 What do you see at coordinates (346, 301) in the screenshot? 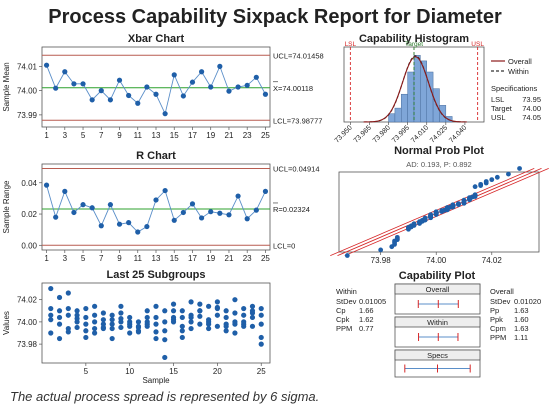
I see `within-stat-label: StDev` at bounding box center [346, 301].